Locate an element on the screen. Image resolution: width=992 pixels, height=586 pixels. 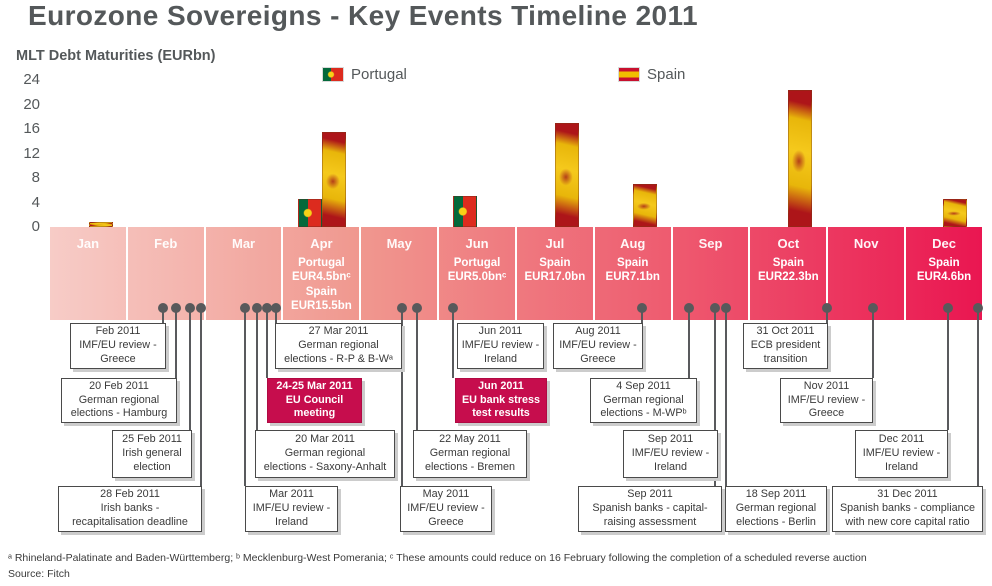
month-cell-oct: Oct Spain EUR22.3bn is located at coordinates (789, 273).